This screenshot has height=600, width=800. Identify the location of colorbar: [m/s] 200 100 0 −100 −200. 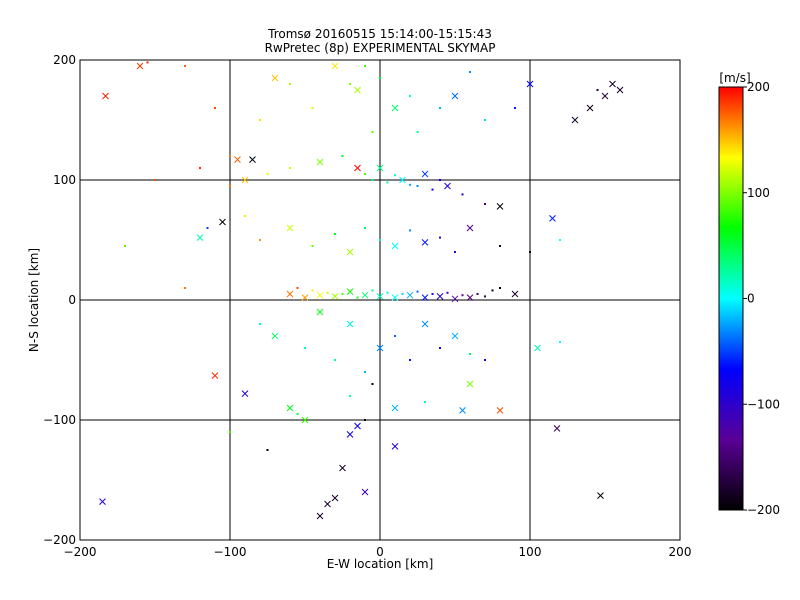
(749, 294).